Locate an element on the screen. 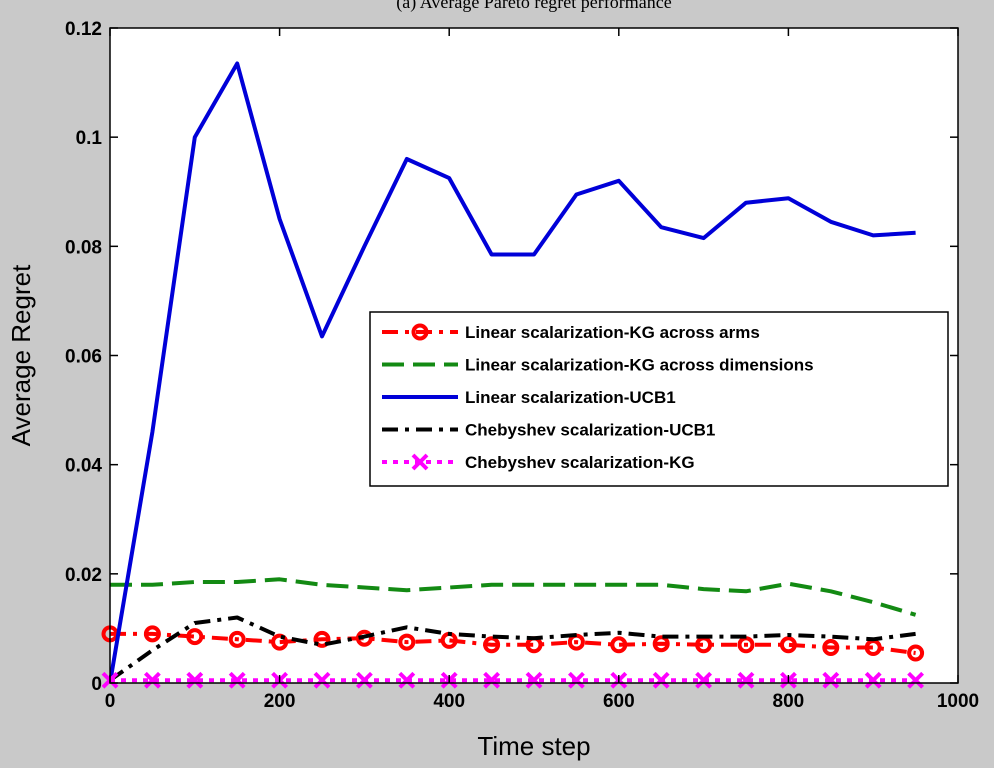 Image resolution: width=994 pixels, height=768 pixels. y-tick-label: 0.12 is located at coordinates (83, 29).